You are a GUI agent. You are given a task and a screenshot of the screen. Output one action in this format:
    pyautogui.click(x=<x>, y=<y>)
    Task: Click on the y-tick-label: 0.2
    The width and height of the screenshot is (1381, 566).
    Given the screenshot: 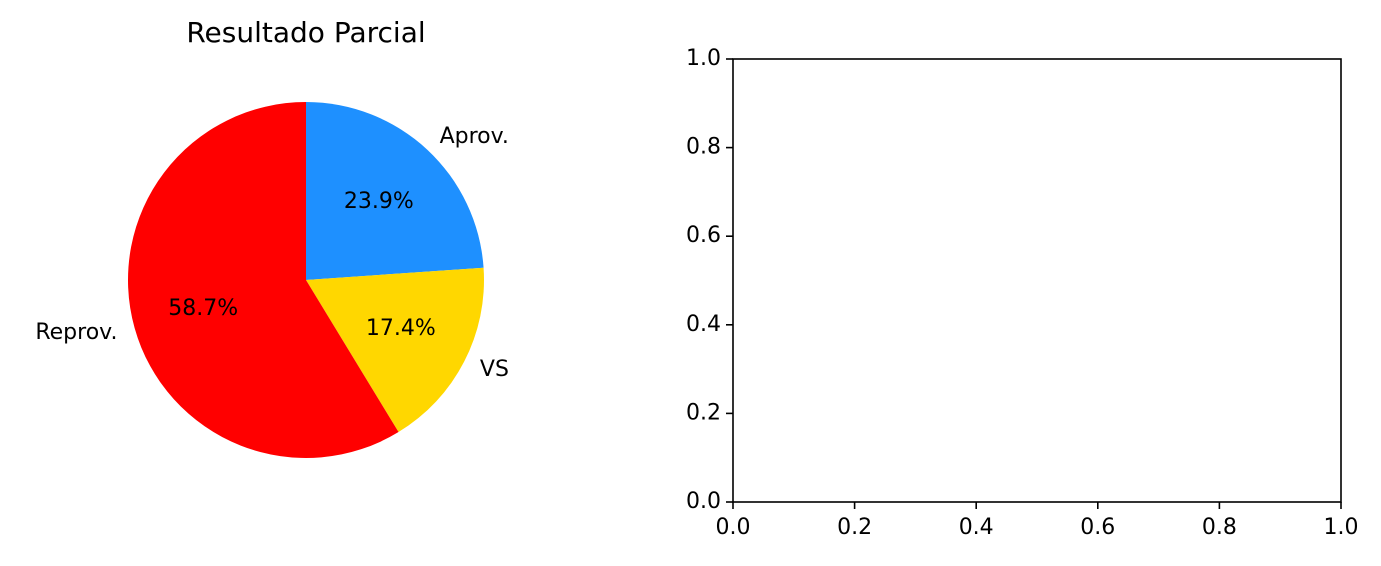 What is the action you would take?
    pyautogui.click(x=703, y=412)
    